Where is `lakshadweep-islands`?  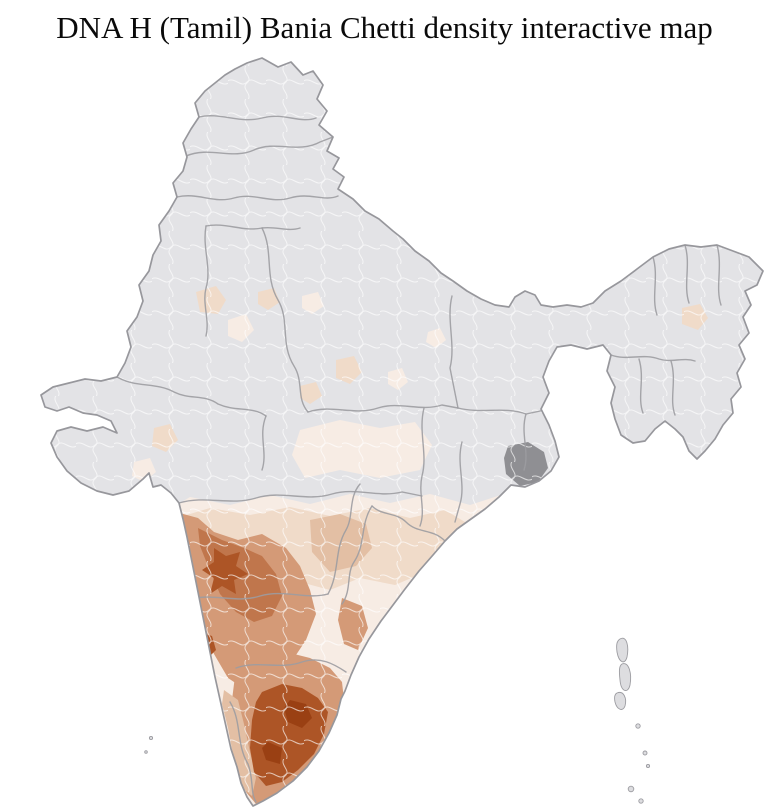
lakshadweep-islands is located at coordinates (149, 744).